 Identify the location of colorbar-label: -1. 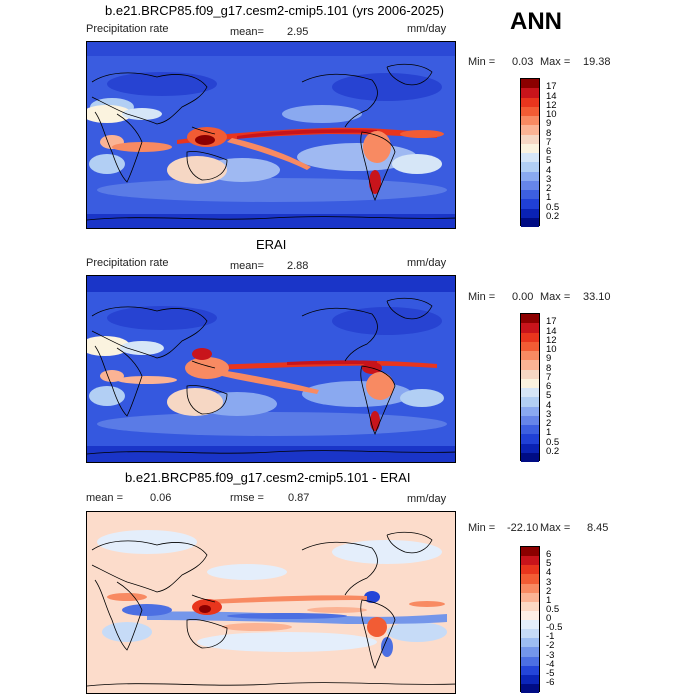
(550, 637).